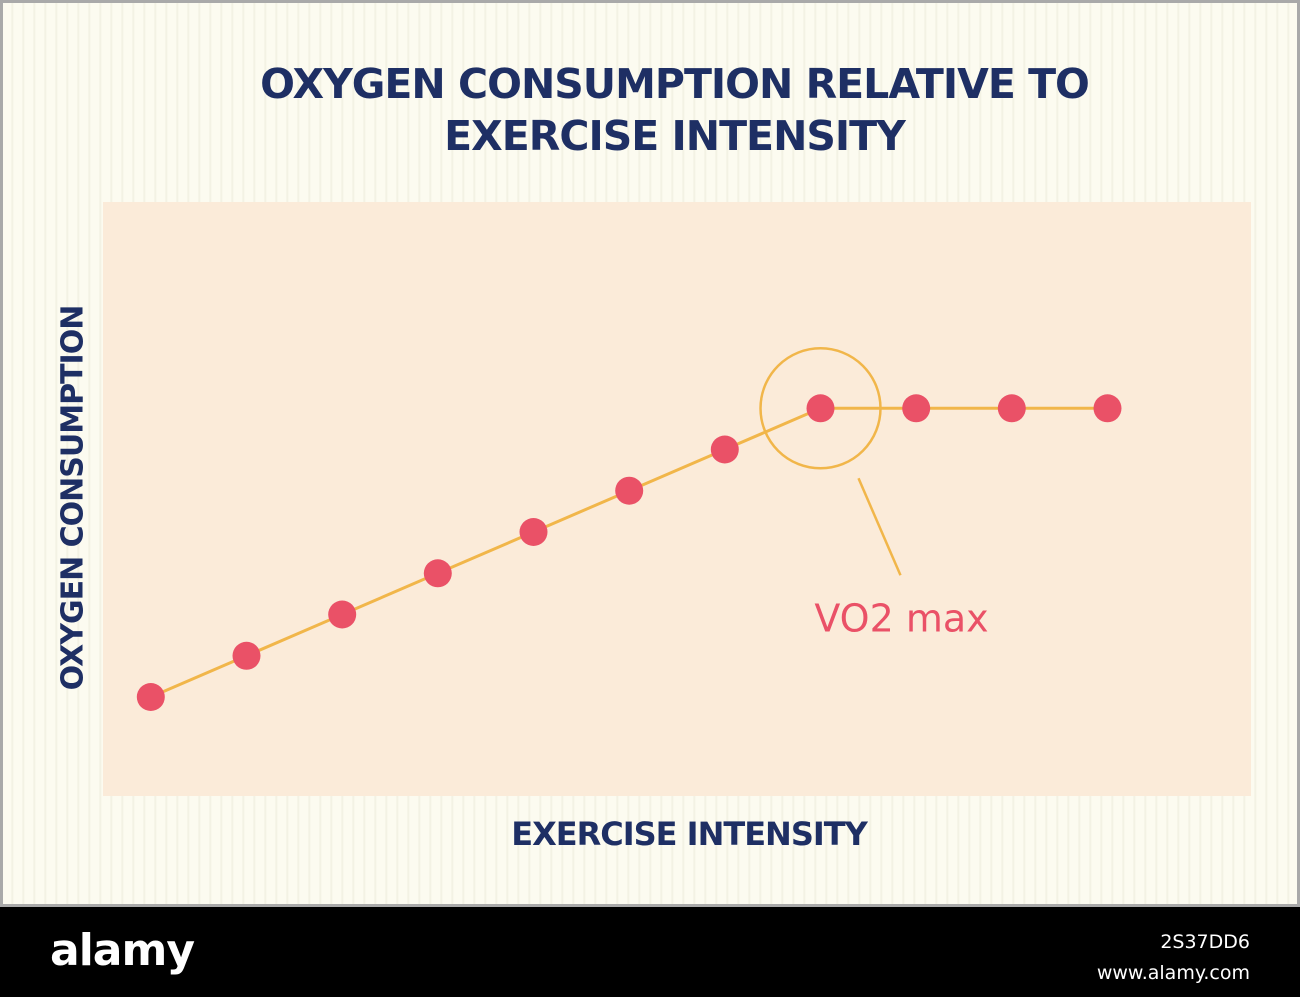  I want to click on footer-image-id: 2S37DD6, so click(1205, 942).